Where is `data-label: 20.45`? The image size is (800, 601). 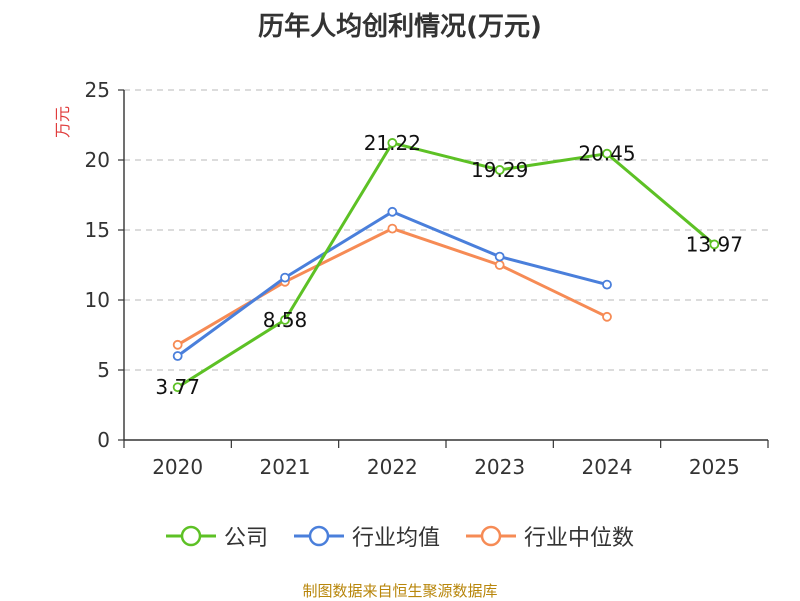
data-label: 20.45 is located at coordinates (606, 154).